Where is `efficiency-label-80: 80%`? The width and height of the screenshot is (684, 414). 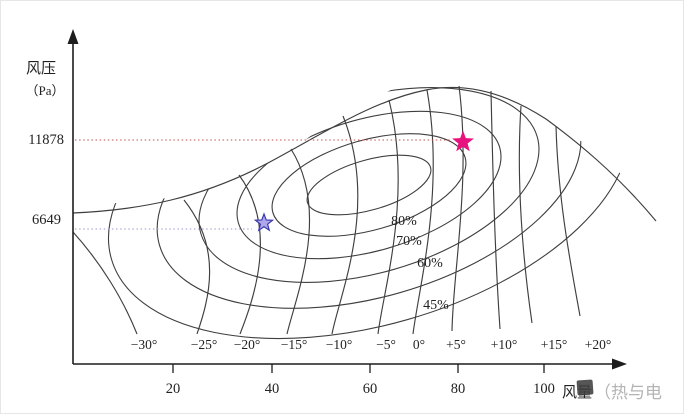 efficiency-label-80: 80% is located at coordinates (404, 221).